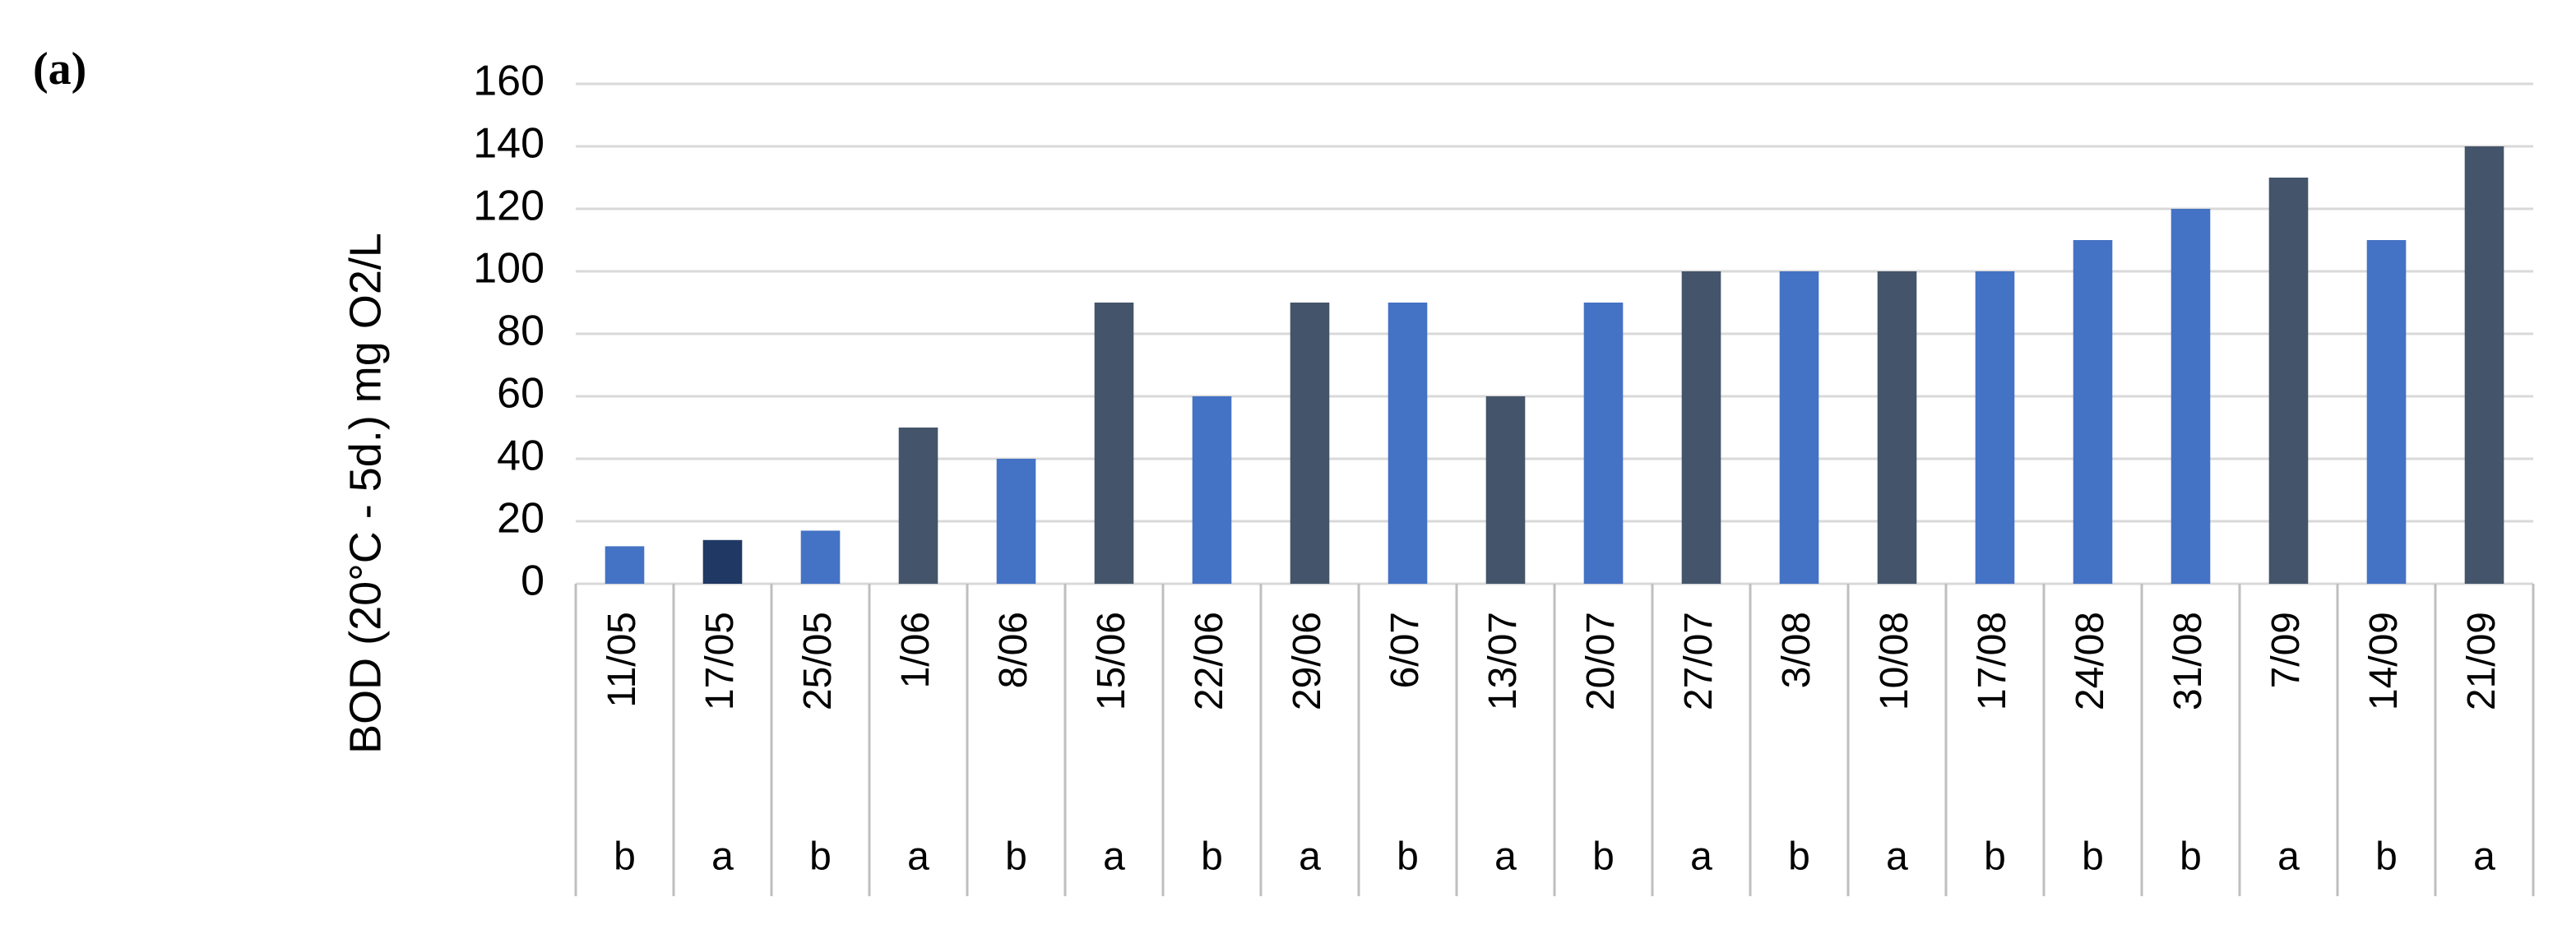 The width and height of the screenshot is (2576, 948). What do you see at coordinates (916, 650) in the screenshot?
I see `x-tick-label: 1/06` at bounding box center [916, 650].